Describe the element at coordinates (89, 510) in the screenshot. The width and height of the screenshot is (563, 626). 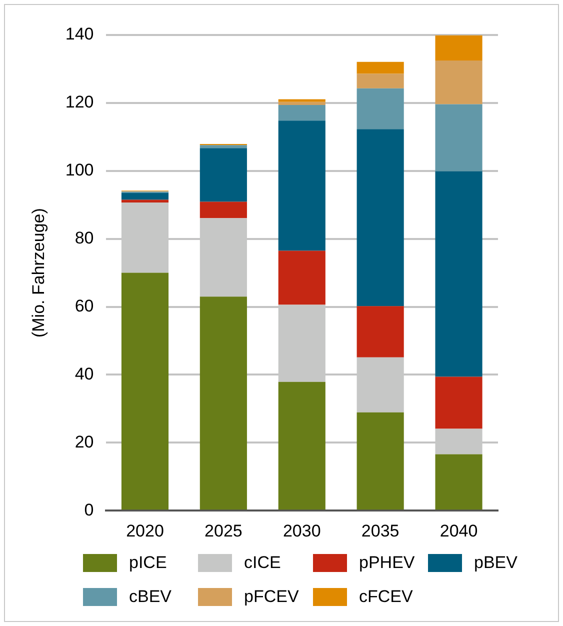
I see `y-tick-label: 0` at that location.